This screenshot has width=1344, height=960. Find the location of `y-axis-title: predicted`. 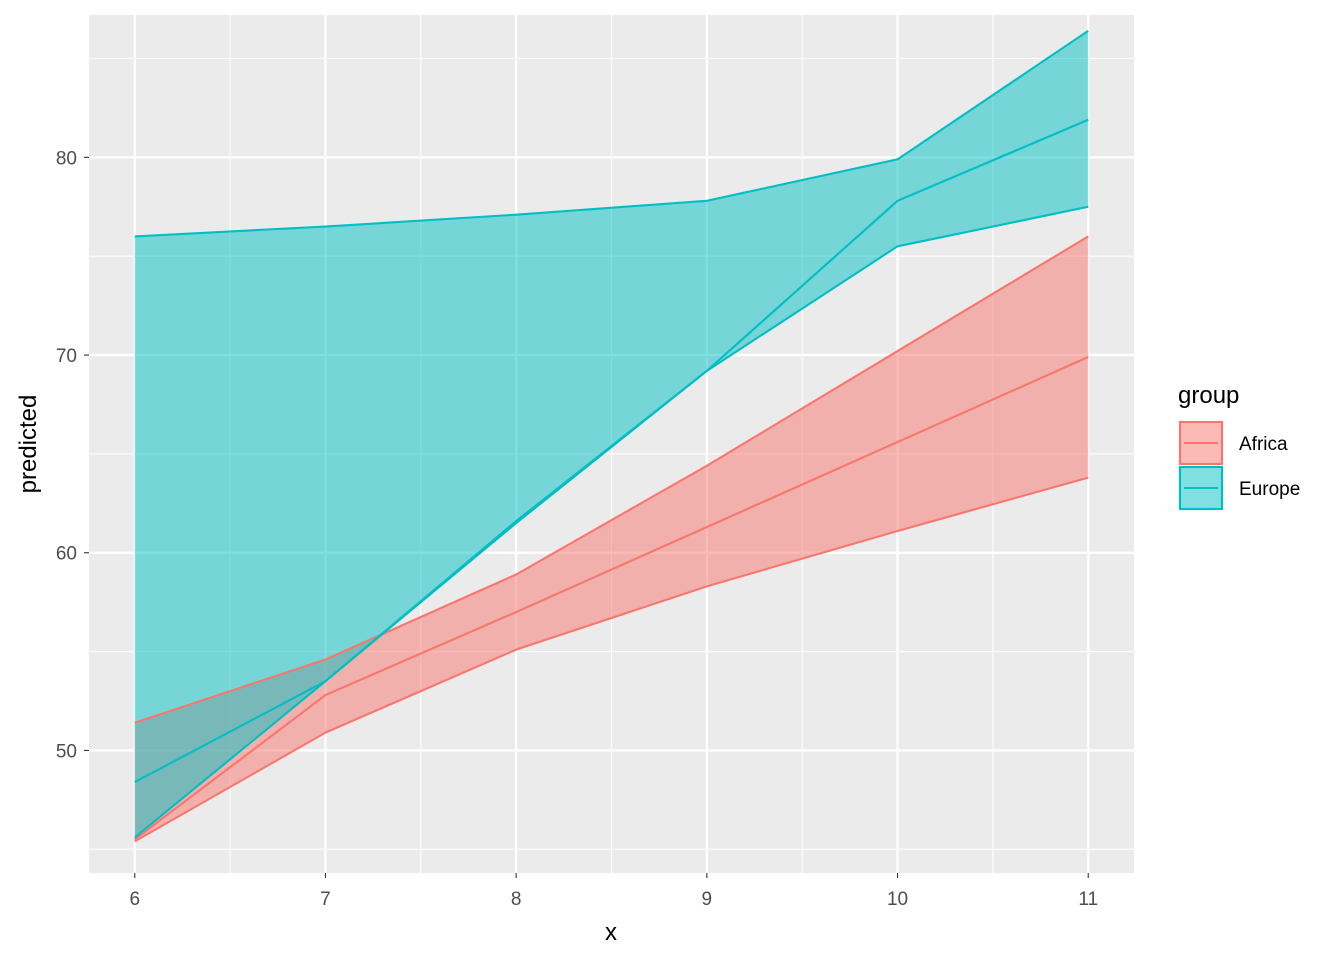

y-axis-title: predicted is located at coordinates (28, 444).